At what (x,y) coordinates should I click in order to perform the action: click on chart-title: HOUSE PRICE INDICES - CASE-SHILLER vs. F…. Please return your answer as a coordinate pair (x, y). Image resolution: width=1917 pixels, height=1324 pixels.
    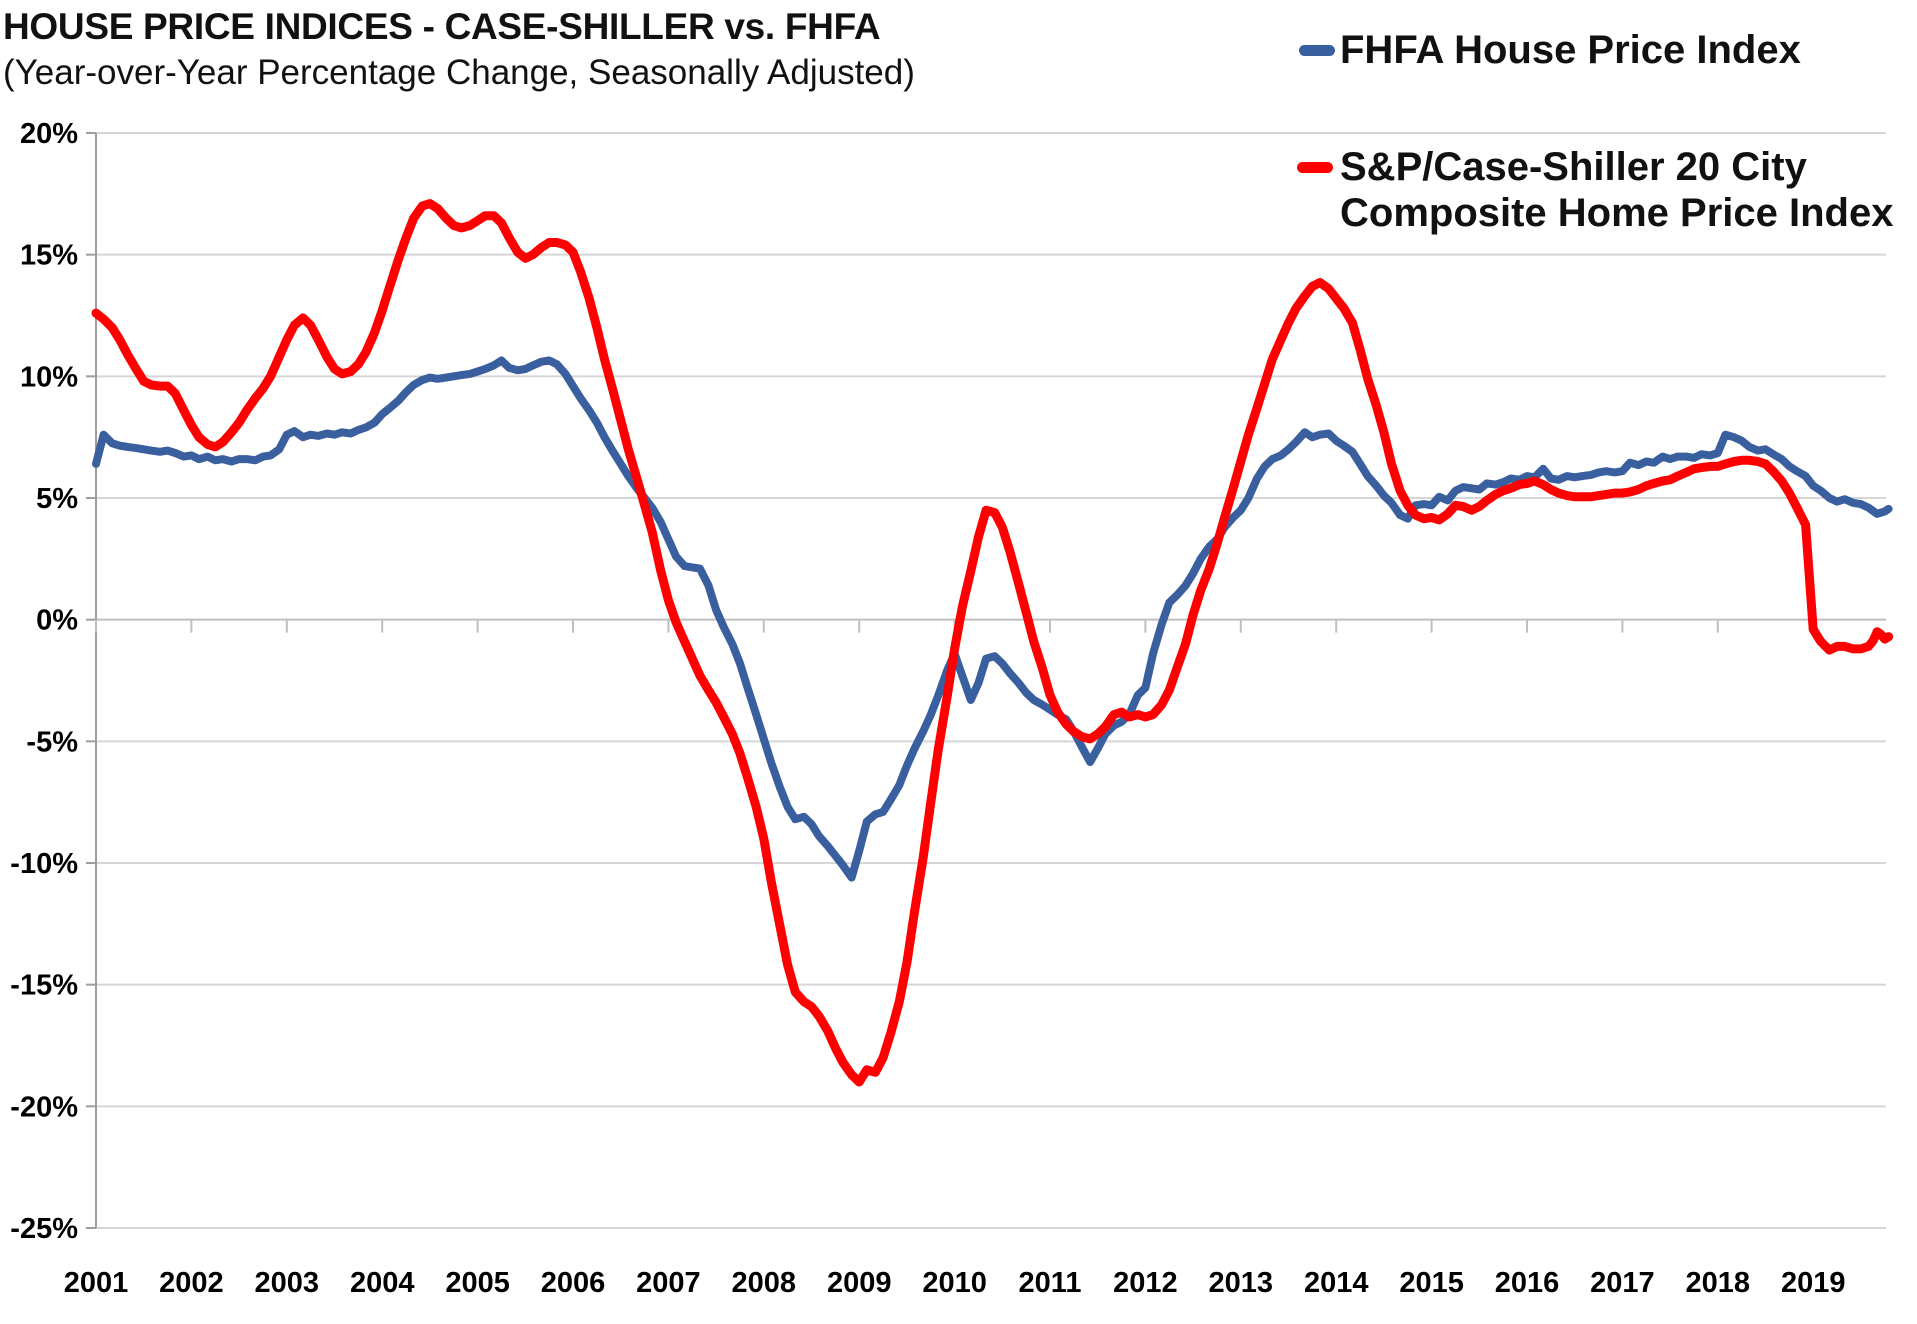
    Looking at the image, I should click on (442, 26).